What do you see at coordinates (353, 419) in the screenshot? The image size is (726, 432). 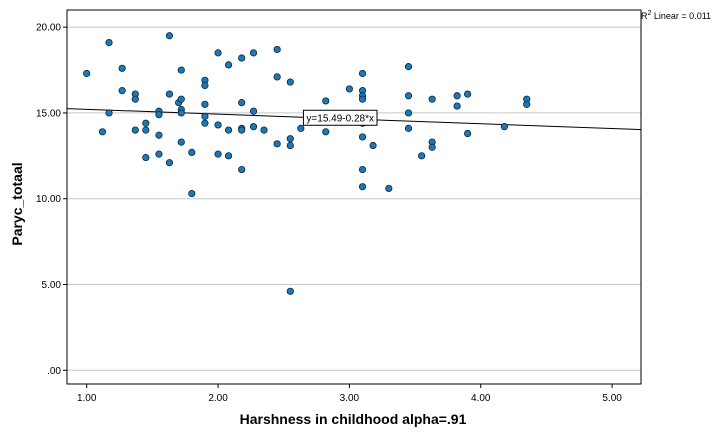 I see `x-axis-title: Harshness in childhood alpha=.91` at bounding box center [353, 419].